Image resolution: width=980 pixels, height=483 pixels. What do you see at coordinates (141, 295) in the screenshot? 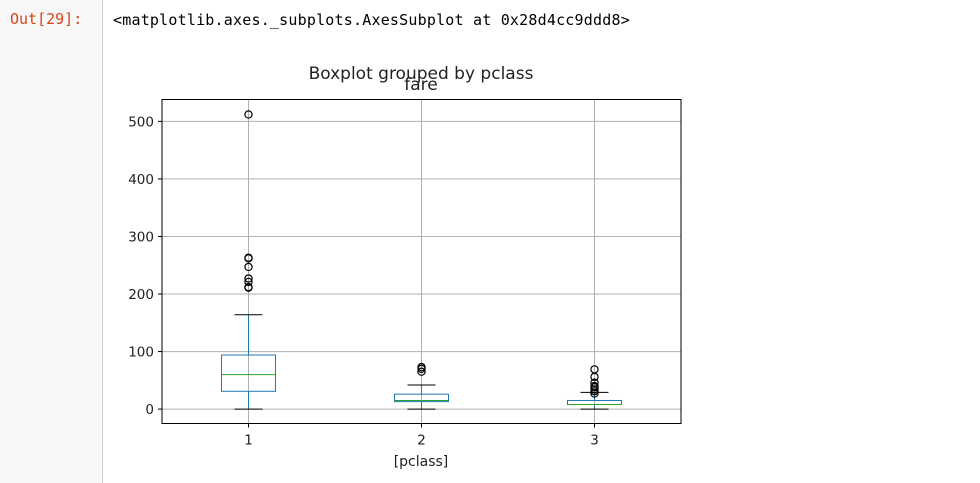
I see `y-tick-label: 200` at bounding box center [141, 295].